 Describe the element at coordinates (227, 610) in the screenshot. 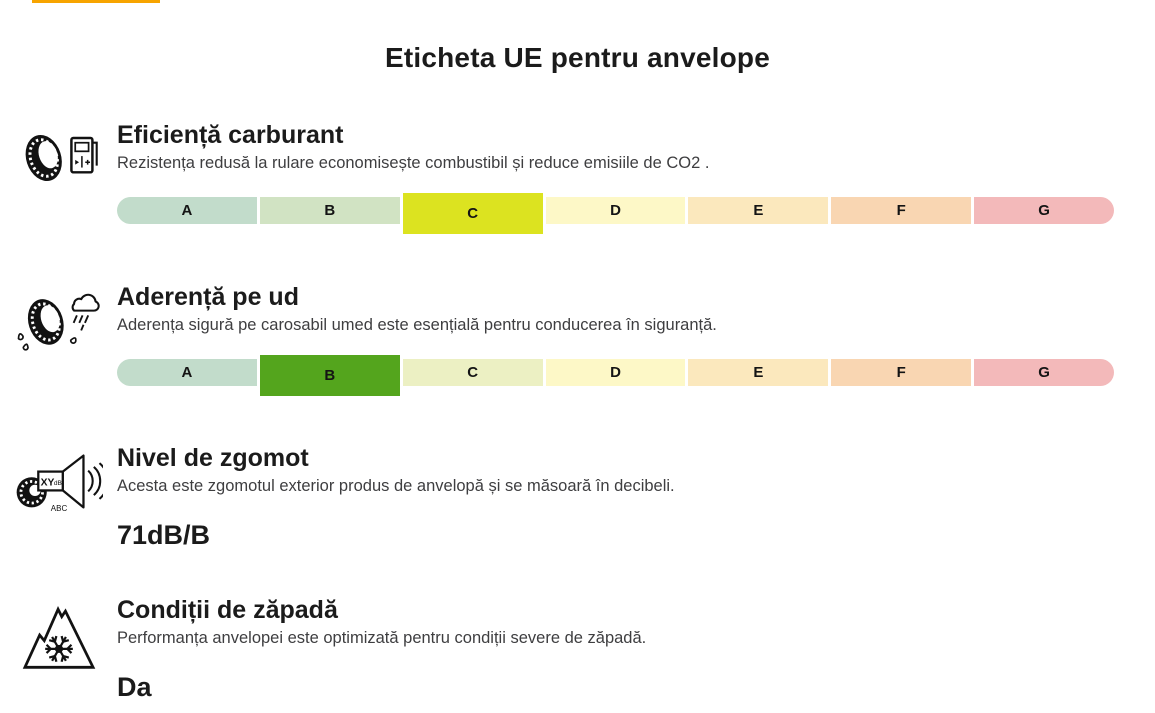

I see `section-title: Condiții de zăpadă` at that location.